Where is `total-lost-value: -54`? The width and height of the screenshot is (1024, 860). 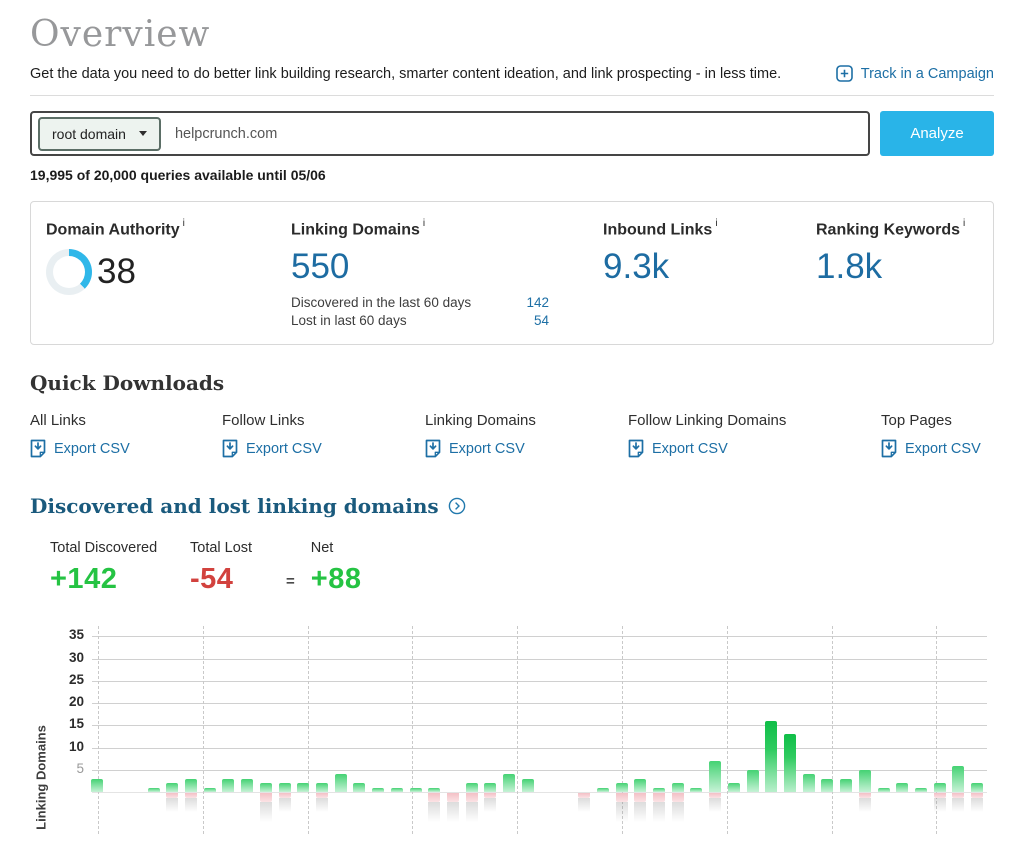 total-lost-value: -54 is located at coordinates (212, 579).